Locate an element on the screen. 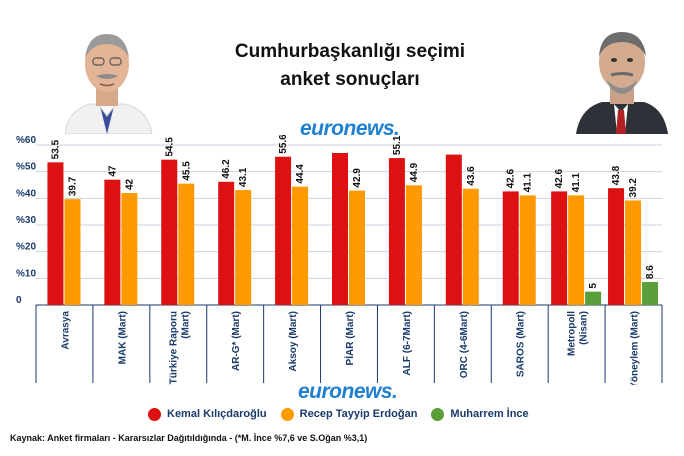 The height and width of the screenshot is (456, 684). legend-swatch-green is located at coordinates (438, 414).